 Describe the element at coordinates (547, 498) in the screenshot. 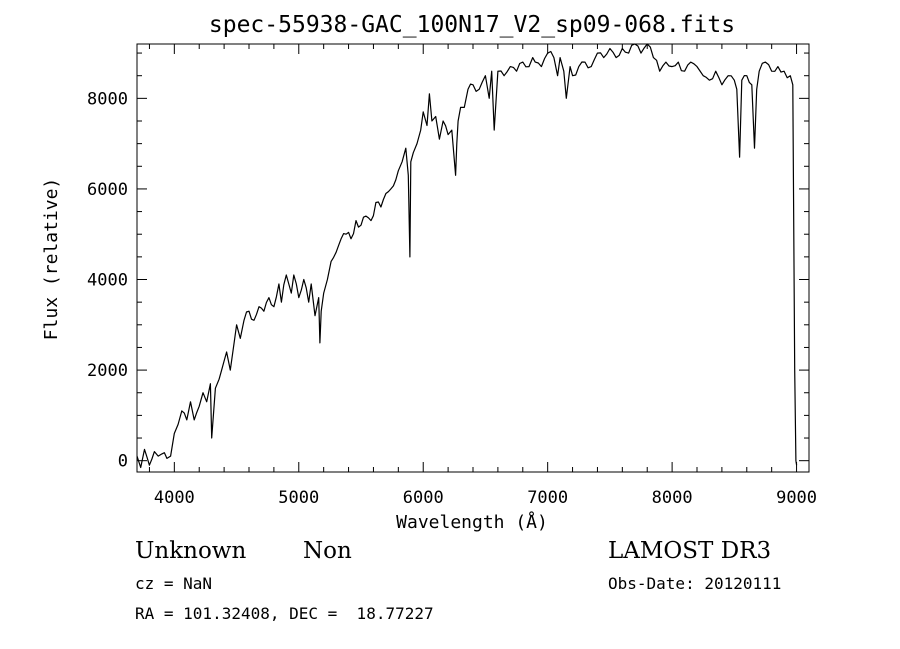

I see `x-tick-label: 7000` at that location.